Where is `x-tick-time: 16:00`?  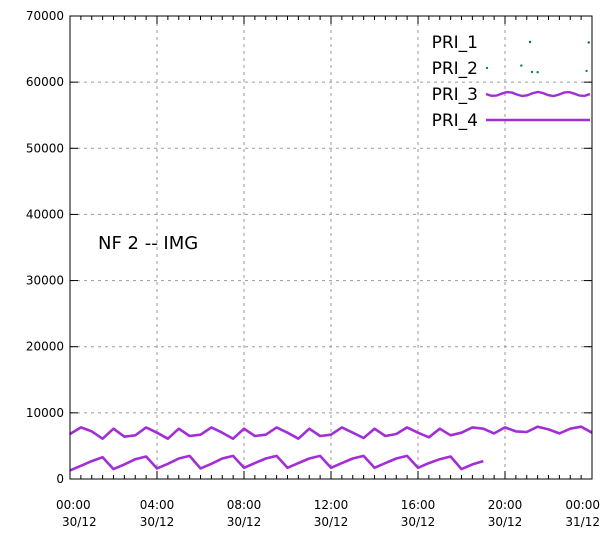 x-tick-time: 16:00 is located at coordinates (418, 505).